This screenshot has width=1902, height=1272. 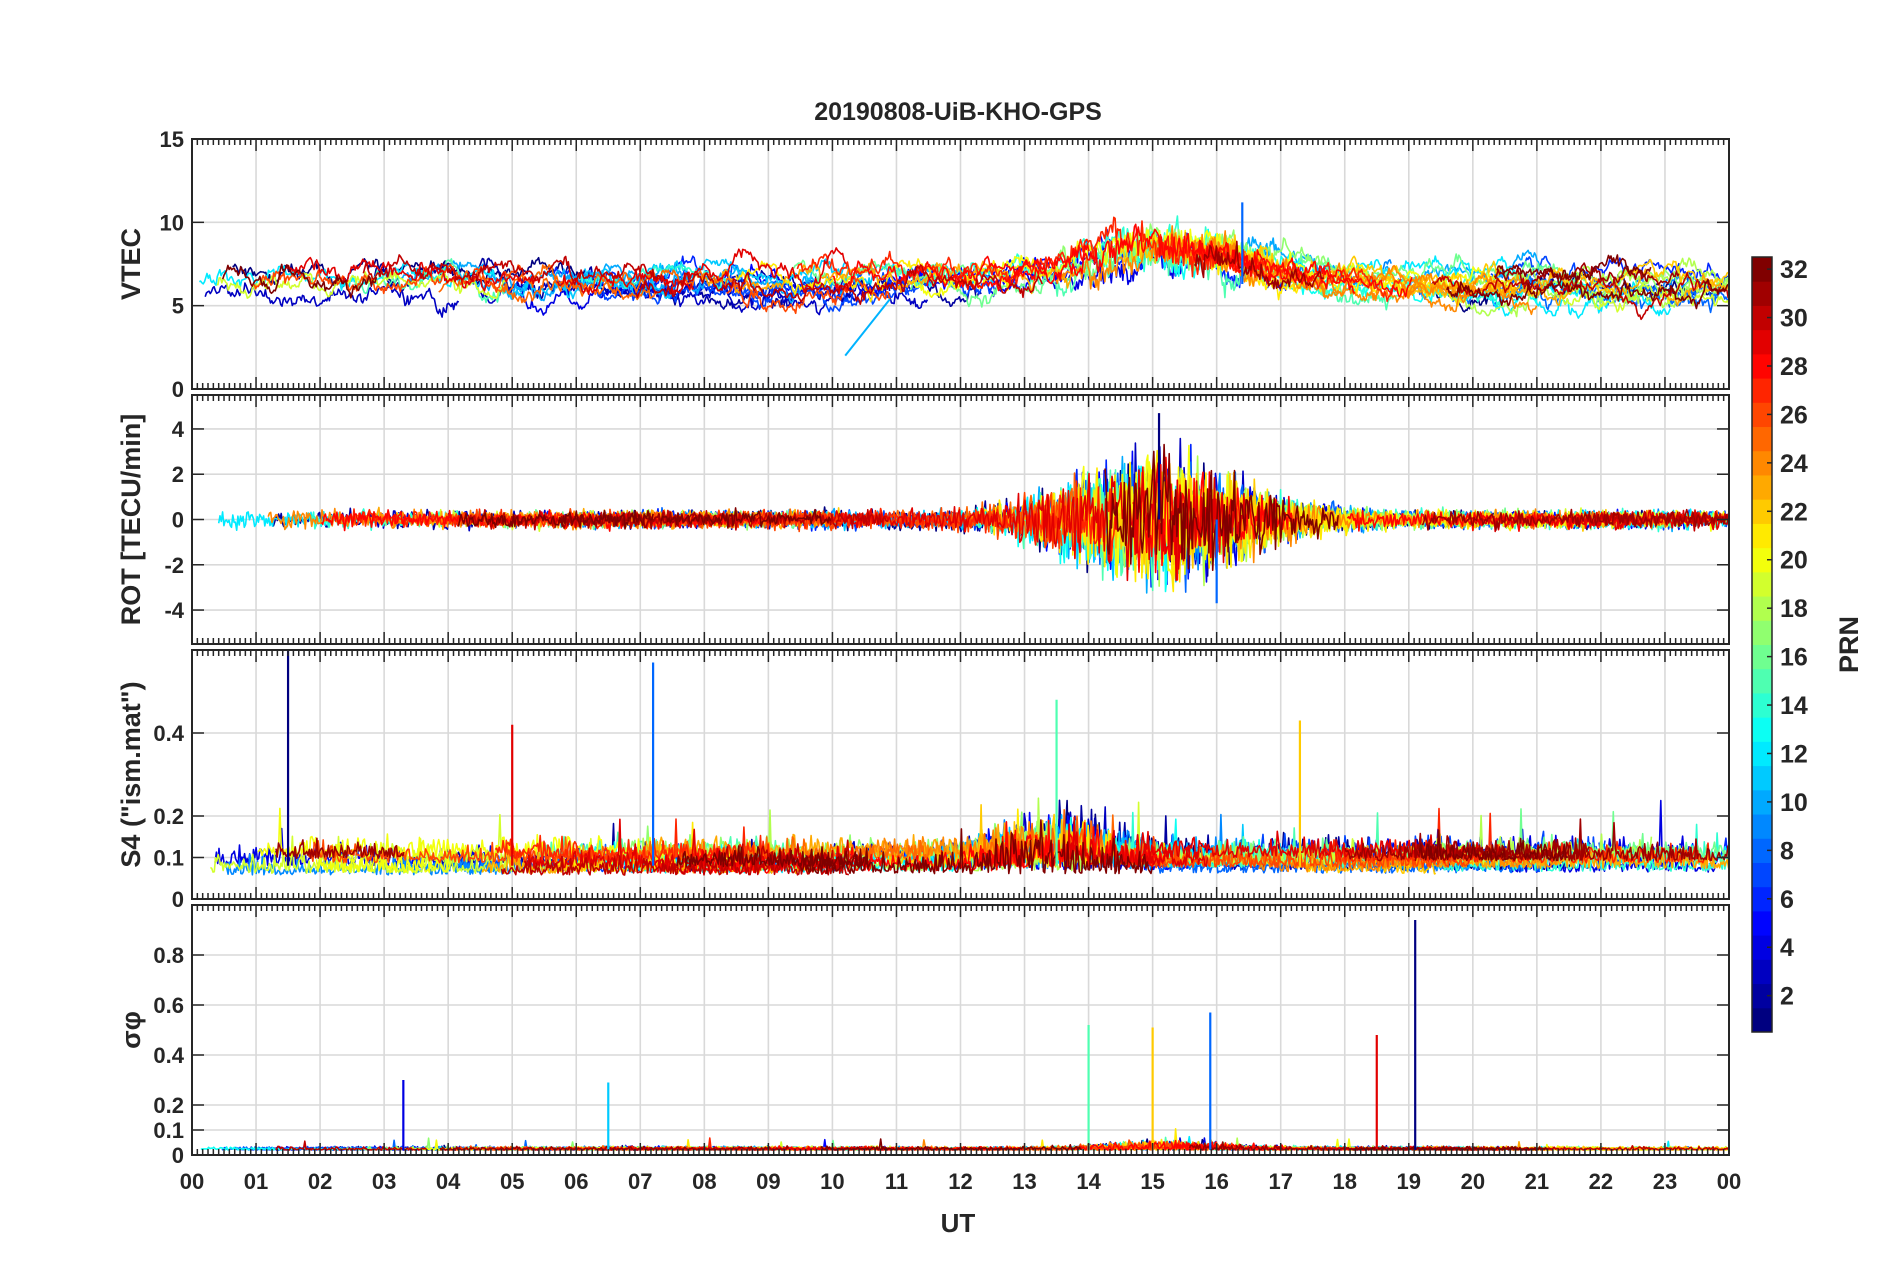 What do you see at coordinates (576, 1181) in the screenshot?
I see `xtick-label-6: 06` at bounding box center [576, 1181].